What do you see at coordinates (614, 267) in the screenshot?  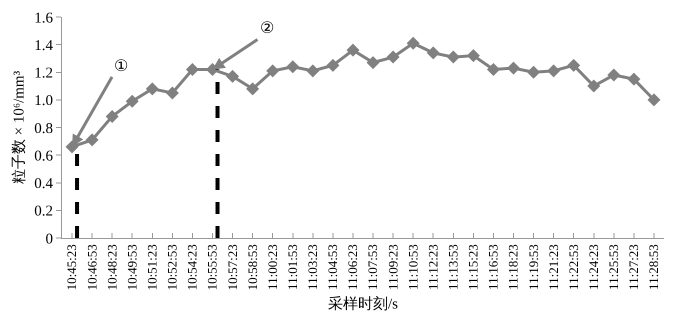 I see `x-tick-label: 11:25:53` at bounding box center [614, 267].